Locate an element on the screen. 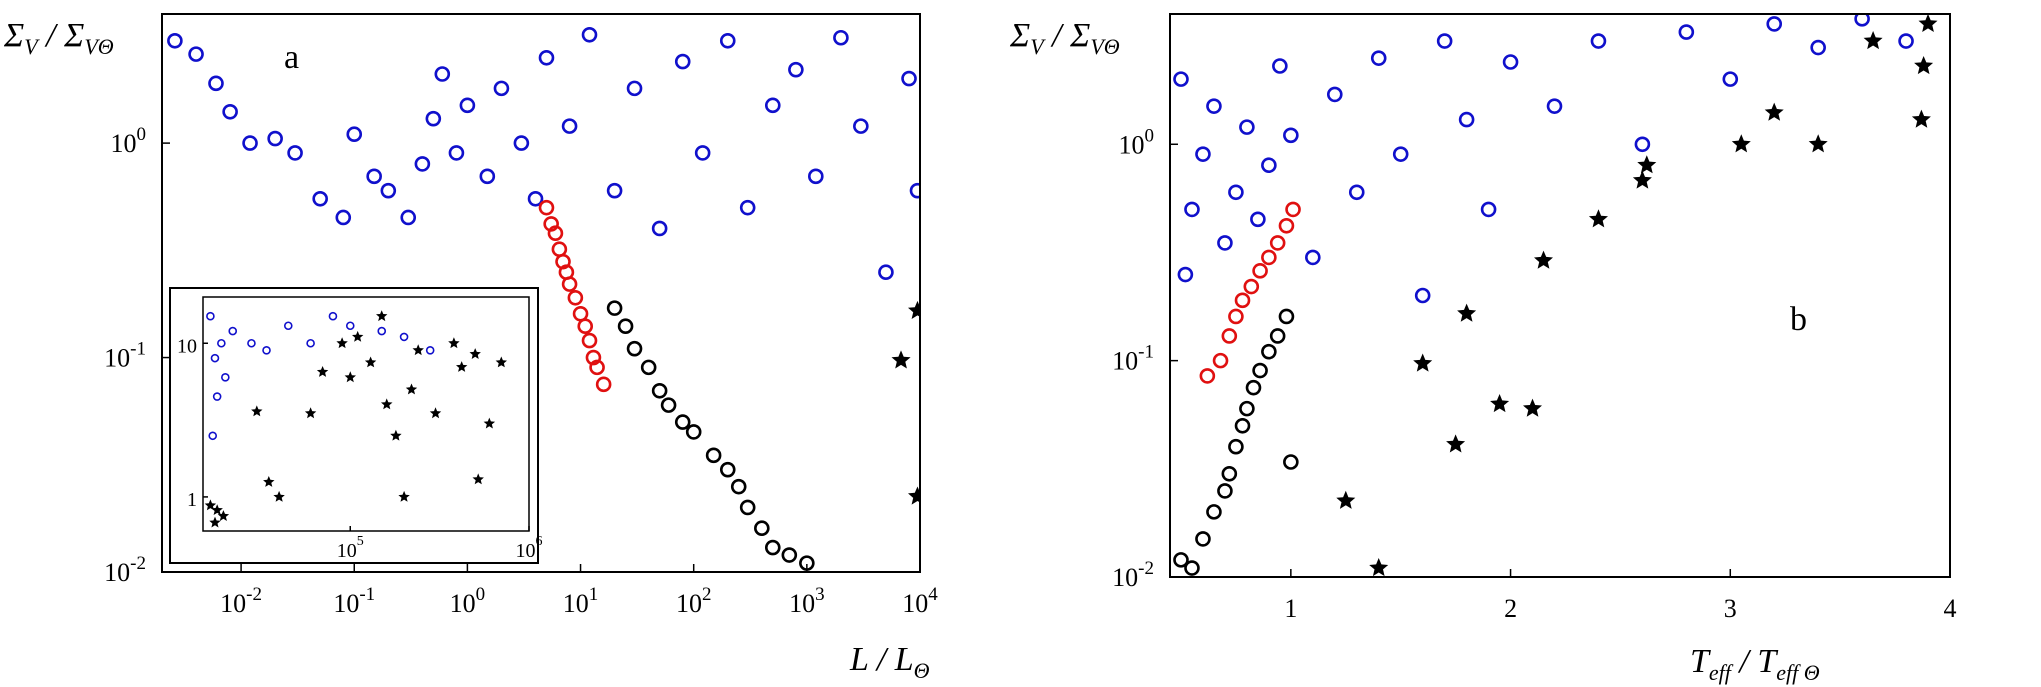 The height and width of the screenshot is (687, 2041). marks is located at coordinates (355, 419).